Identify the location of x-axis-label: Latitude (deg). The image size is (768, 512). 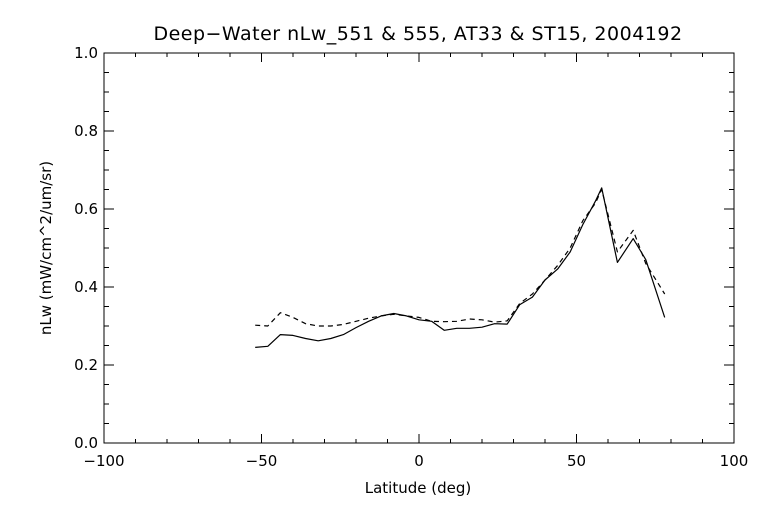
(418, 488).